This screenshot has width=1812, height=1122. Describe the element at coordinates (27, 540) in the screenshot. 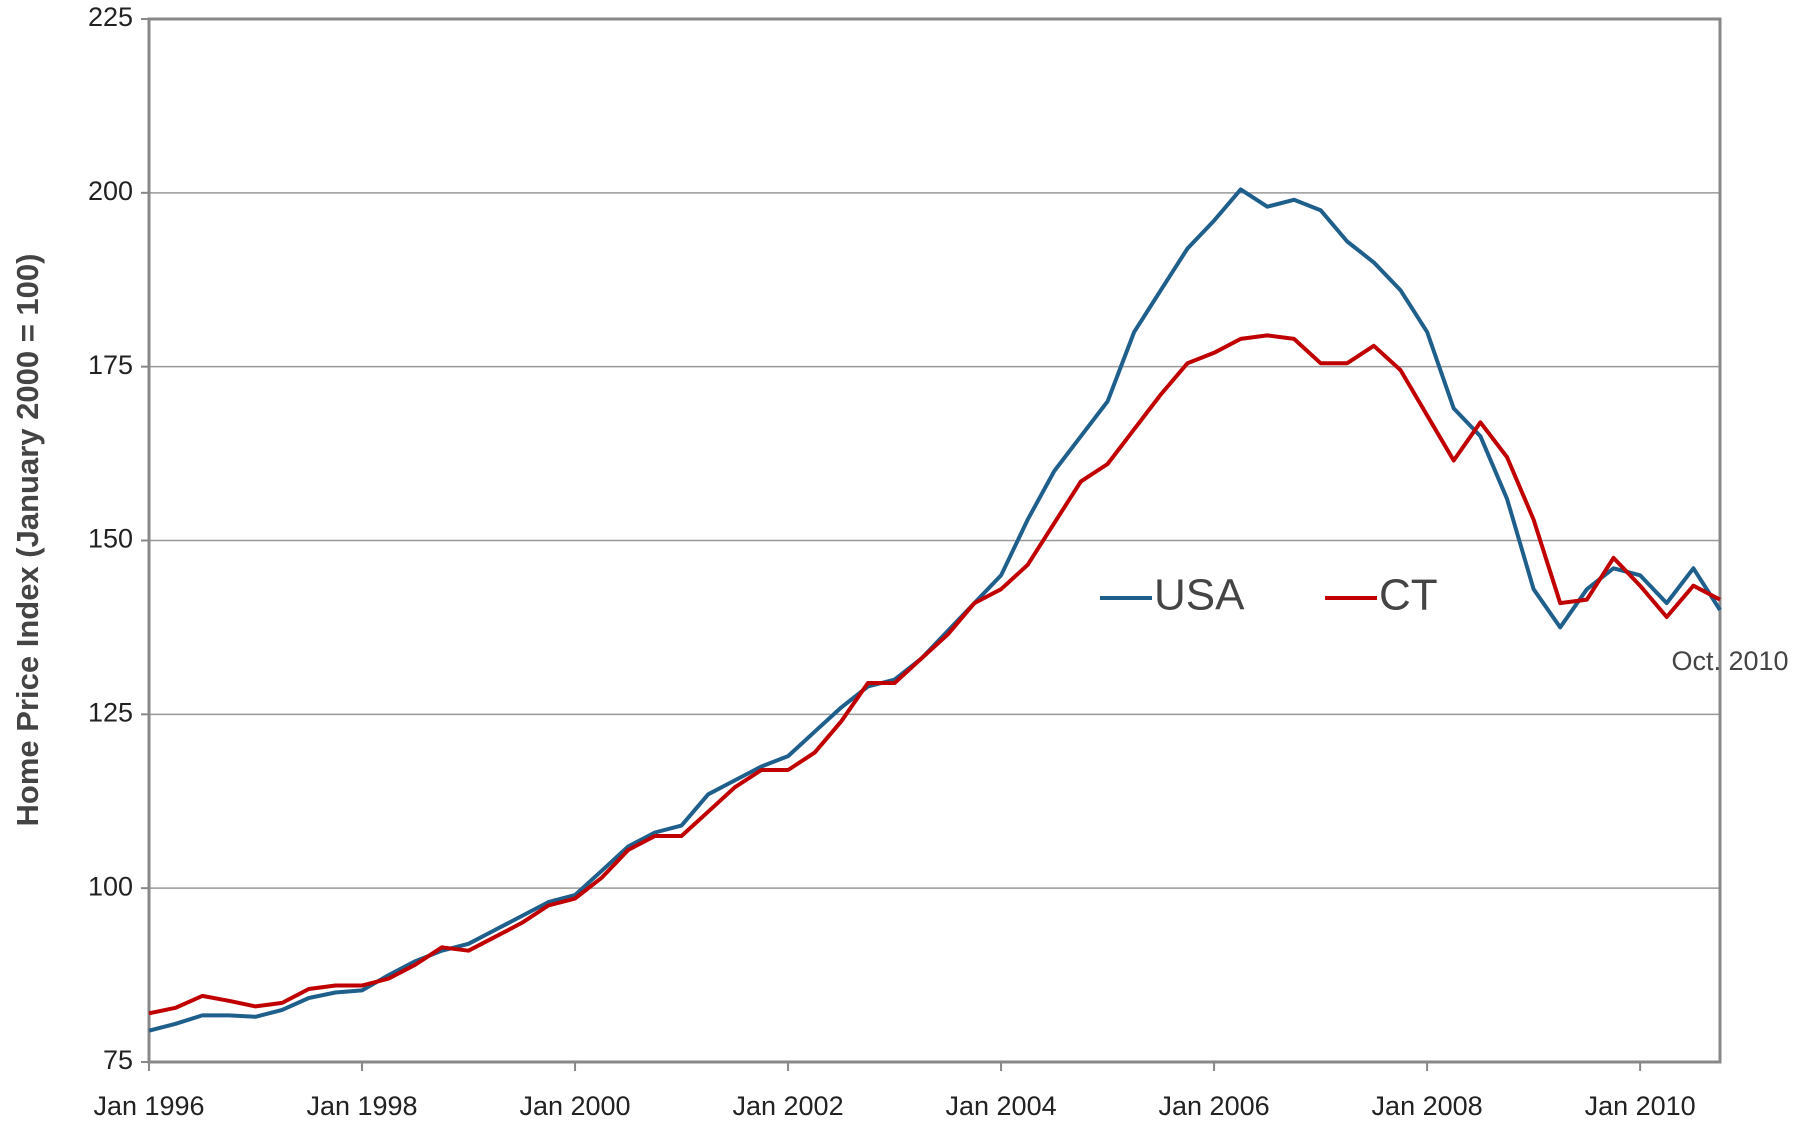

I see `y-axis-label: Home Price Index (January 2000 = 100)` at that location.